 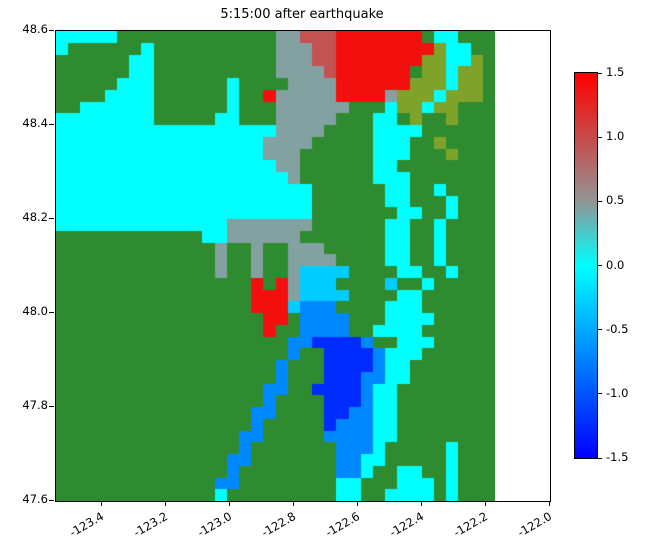 I want to click on colorbar-tick-label: -0.5, so click(x=617, y=328).